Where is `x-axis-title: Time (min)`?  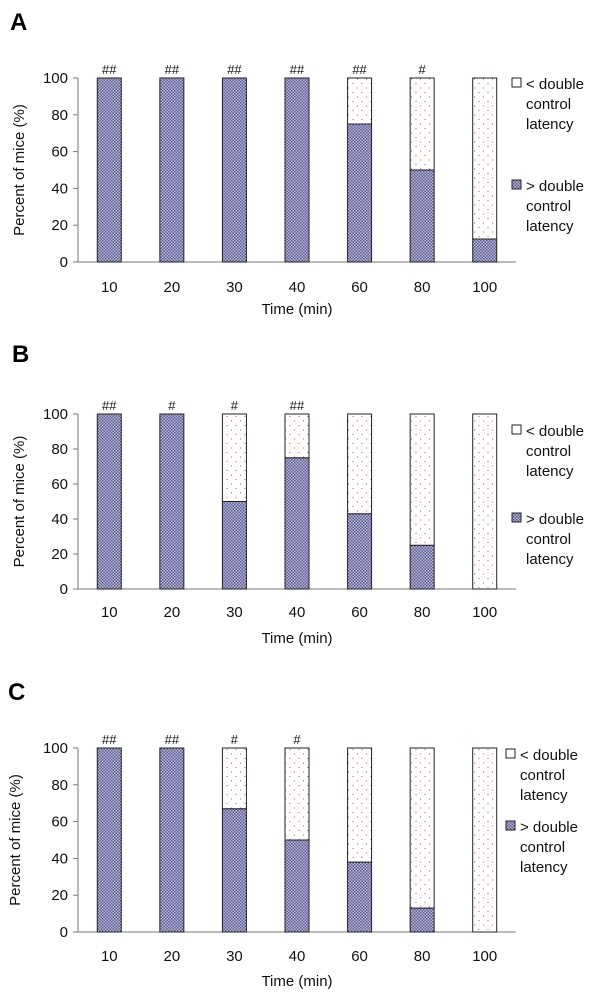
x-axis-title: Time (min) is located at coordinates (296, 638).